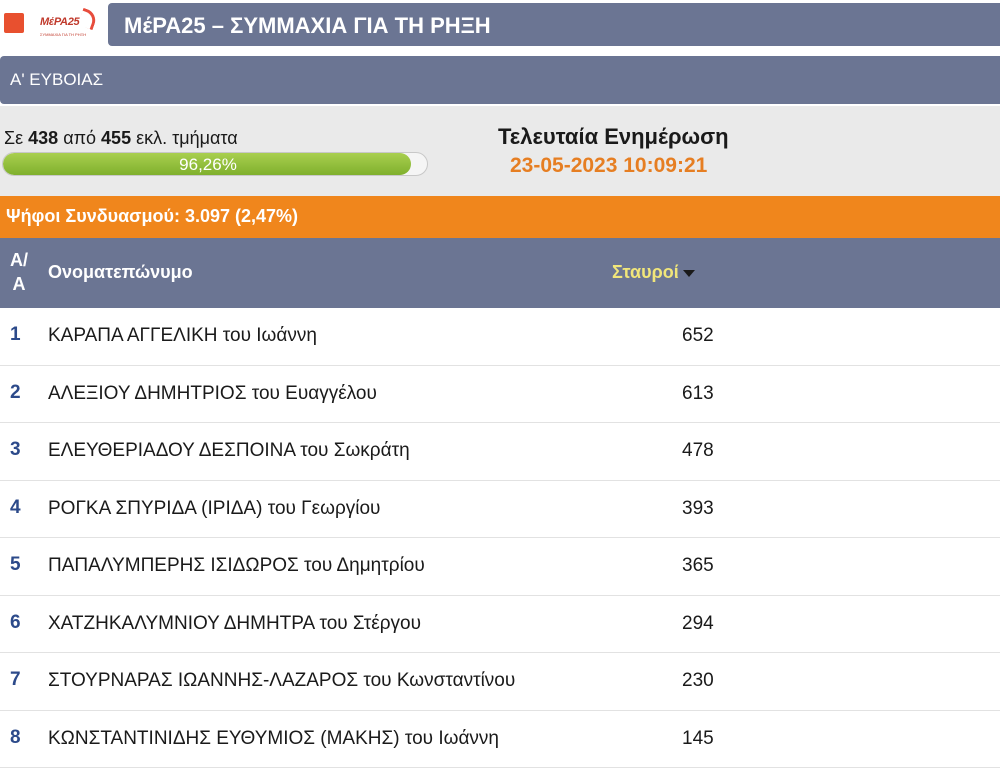  I want to click on sort-desc-icon, so click(688, 273).